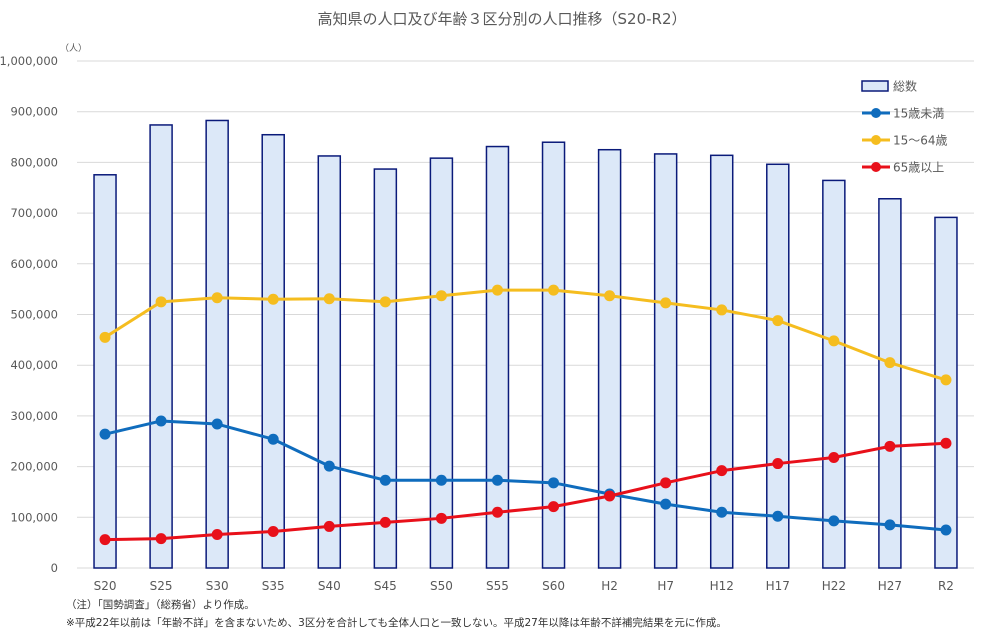  Describe the element at coordinates (497, 586) in the screenshot. I see `x-tick-label: S55` at that location.